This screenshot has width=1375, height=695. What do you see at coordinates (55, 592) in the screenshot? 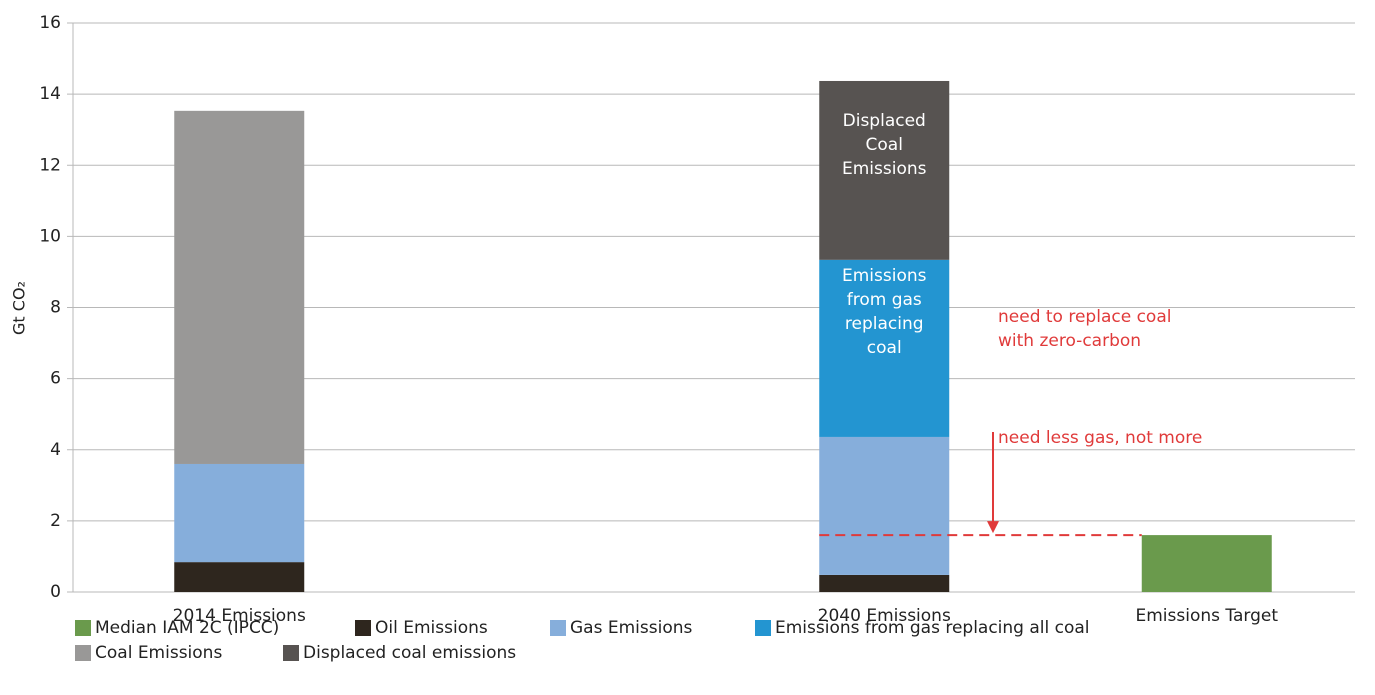
I see `y-tick-label: 0` at bounding box center [55, 592].